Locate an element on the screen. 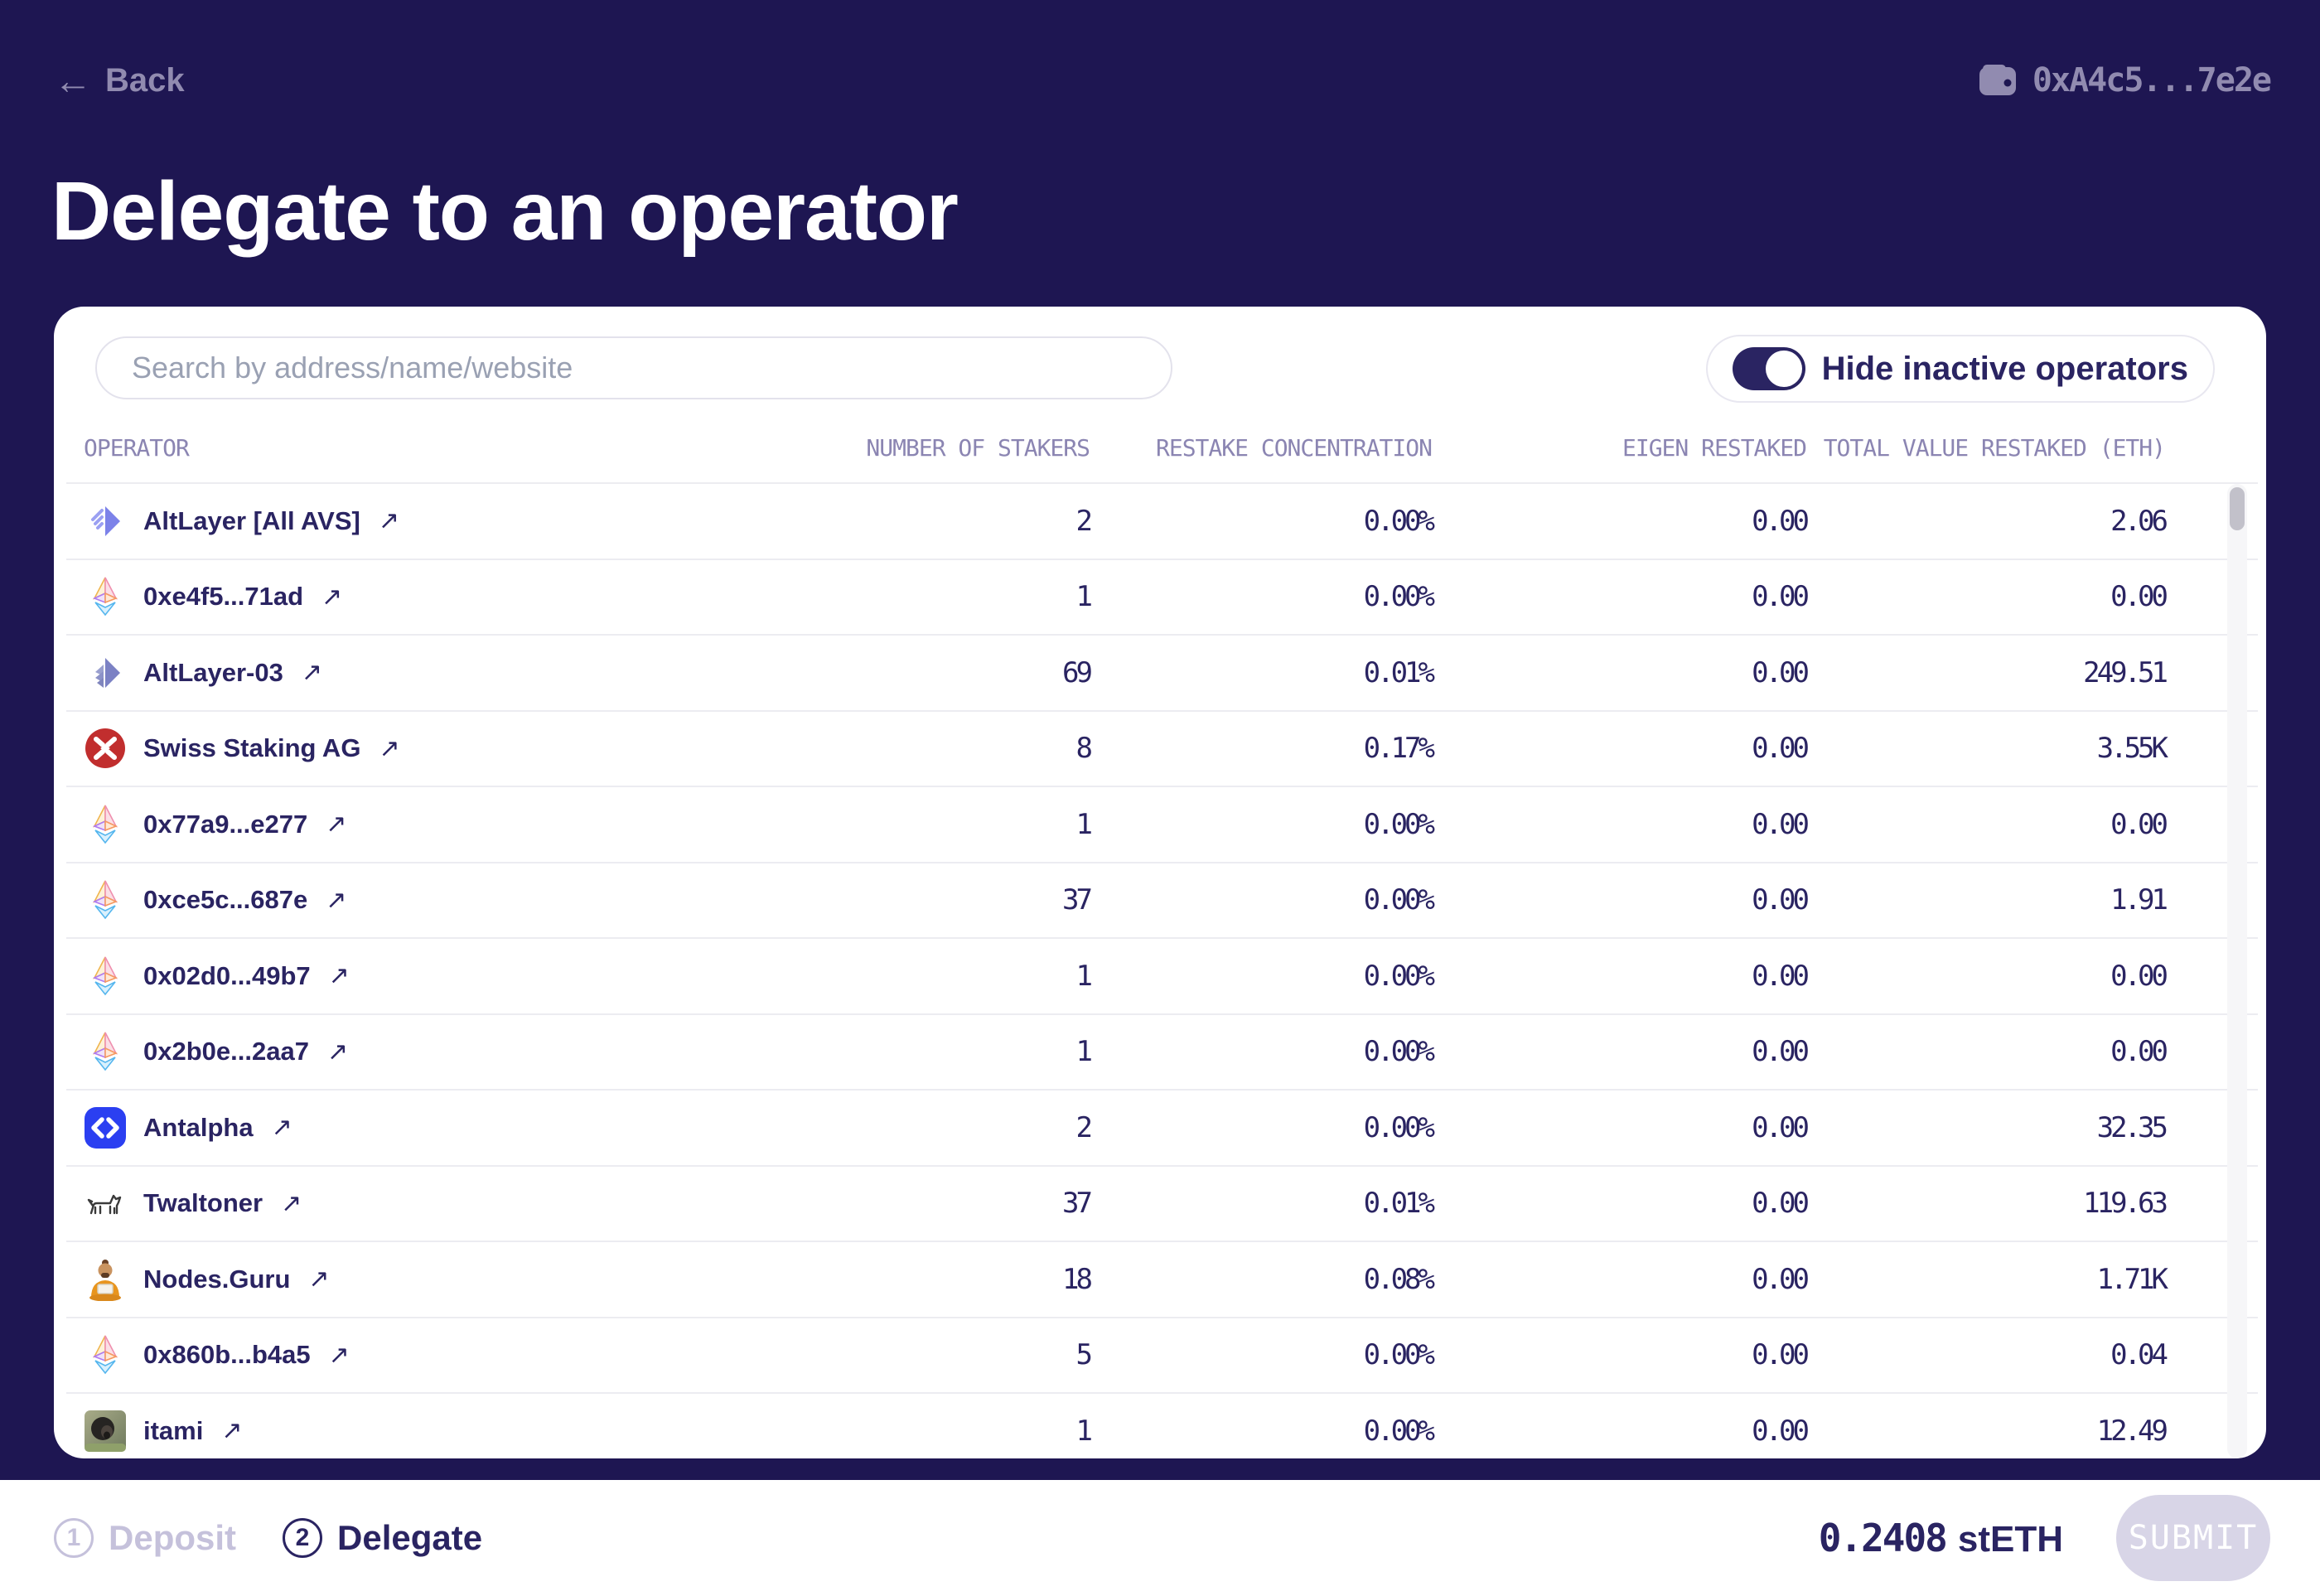 The height and width of the screenshot is (1596, 2320). cell-total: 249.51 is located at coordinates (2125, 672).